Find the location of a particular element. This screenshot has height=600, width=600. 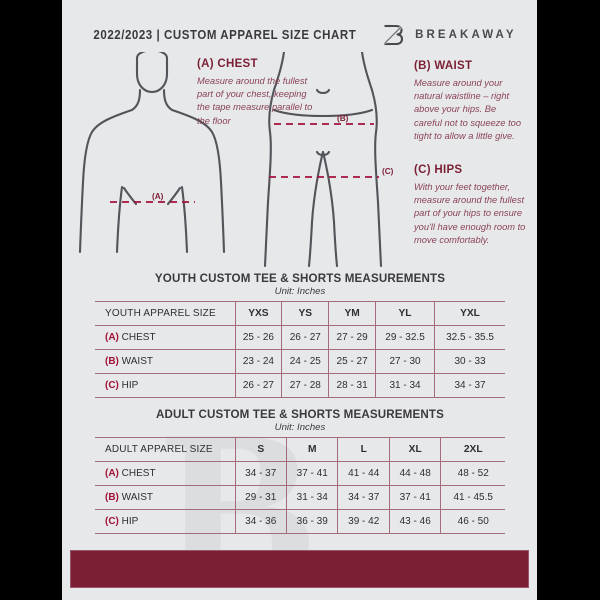

table-cell: 44 - 48 is located at coordinates (414, 473).